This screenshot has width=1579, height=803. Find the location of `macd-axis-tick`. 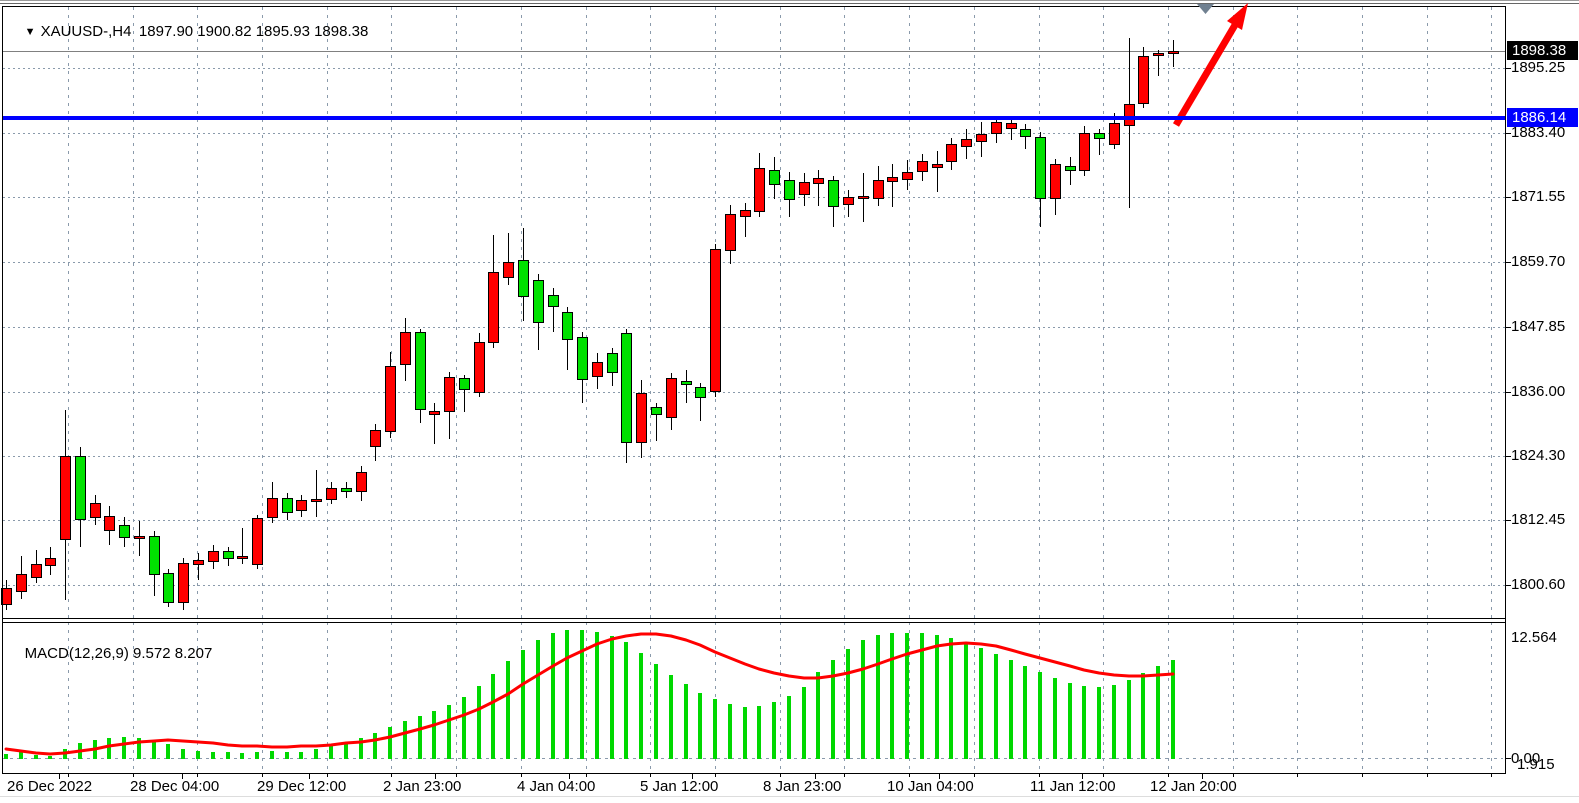

macd-axis-tick is located at coordinates (1508, 758).